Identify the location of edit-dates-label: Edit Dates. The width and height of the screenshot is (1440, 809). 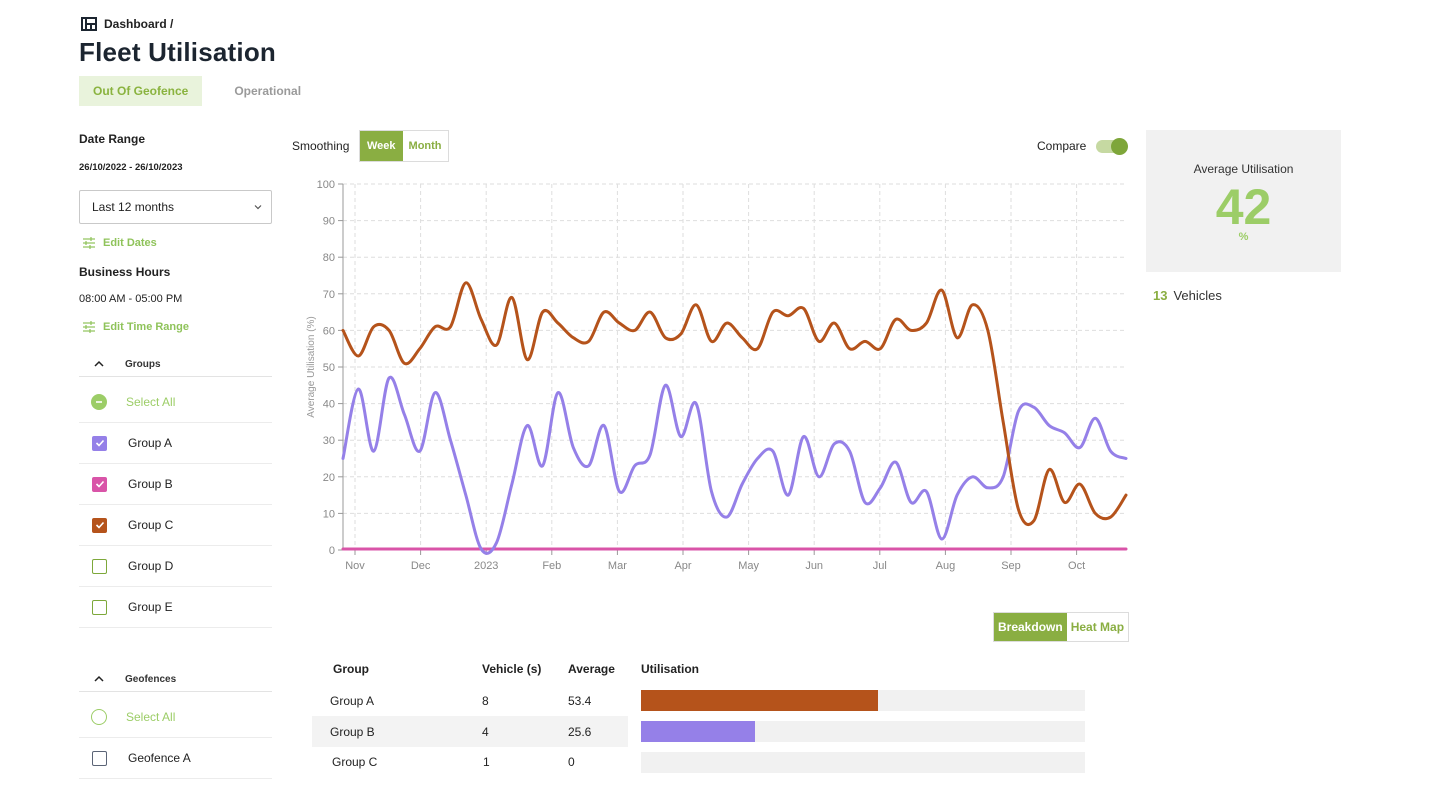
(130, 243).